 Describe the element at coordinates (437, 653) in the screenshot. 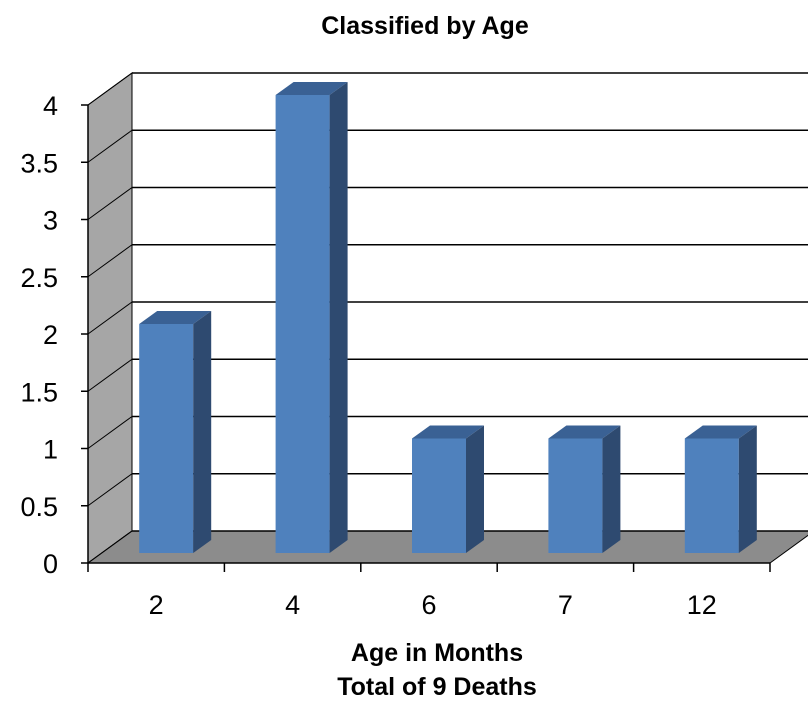

I see `x-axis-title-line-1: Age in Months` at that location.